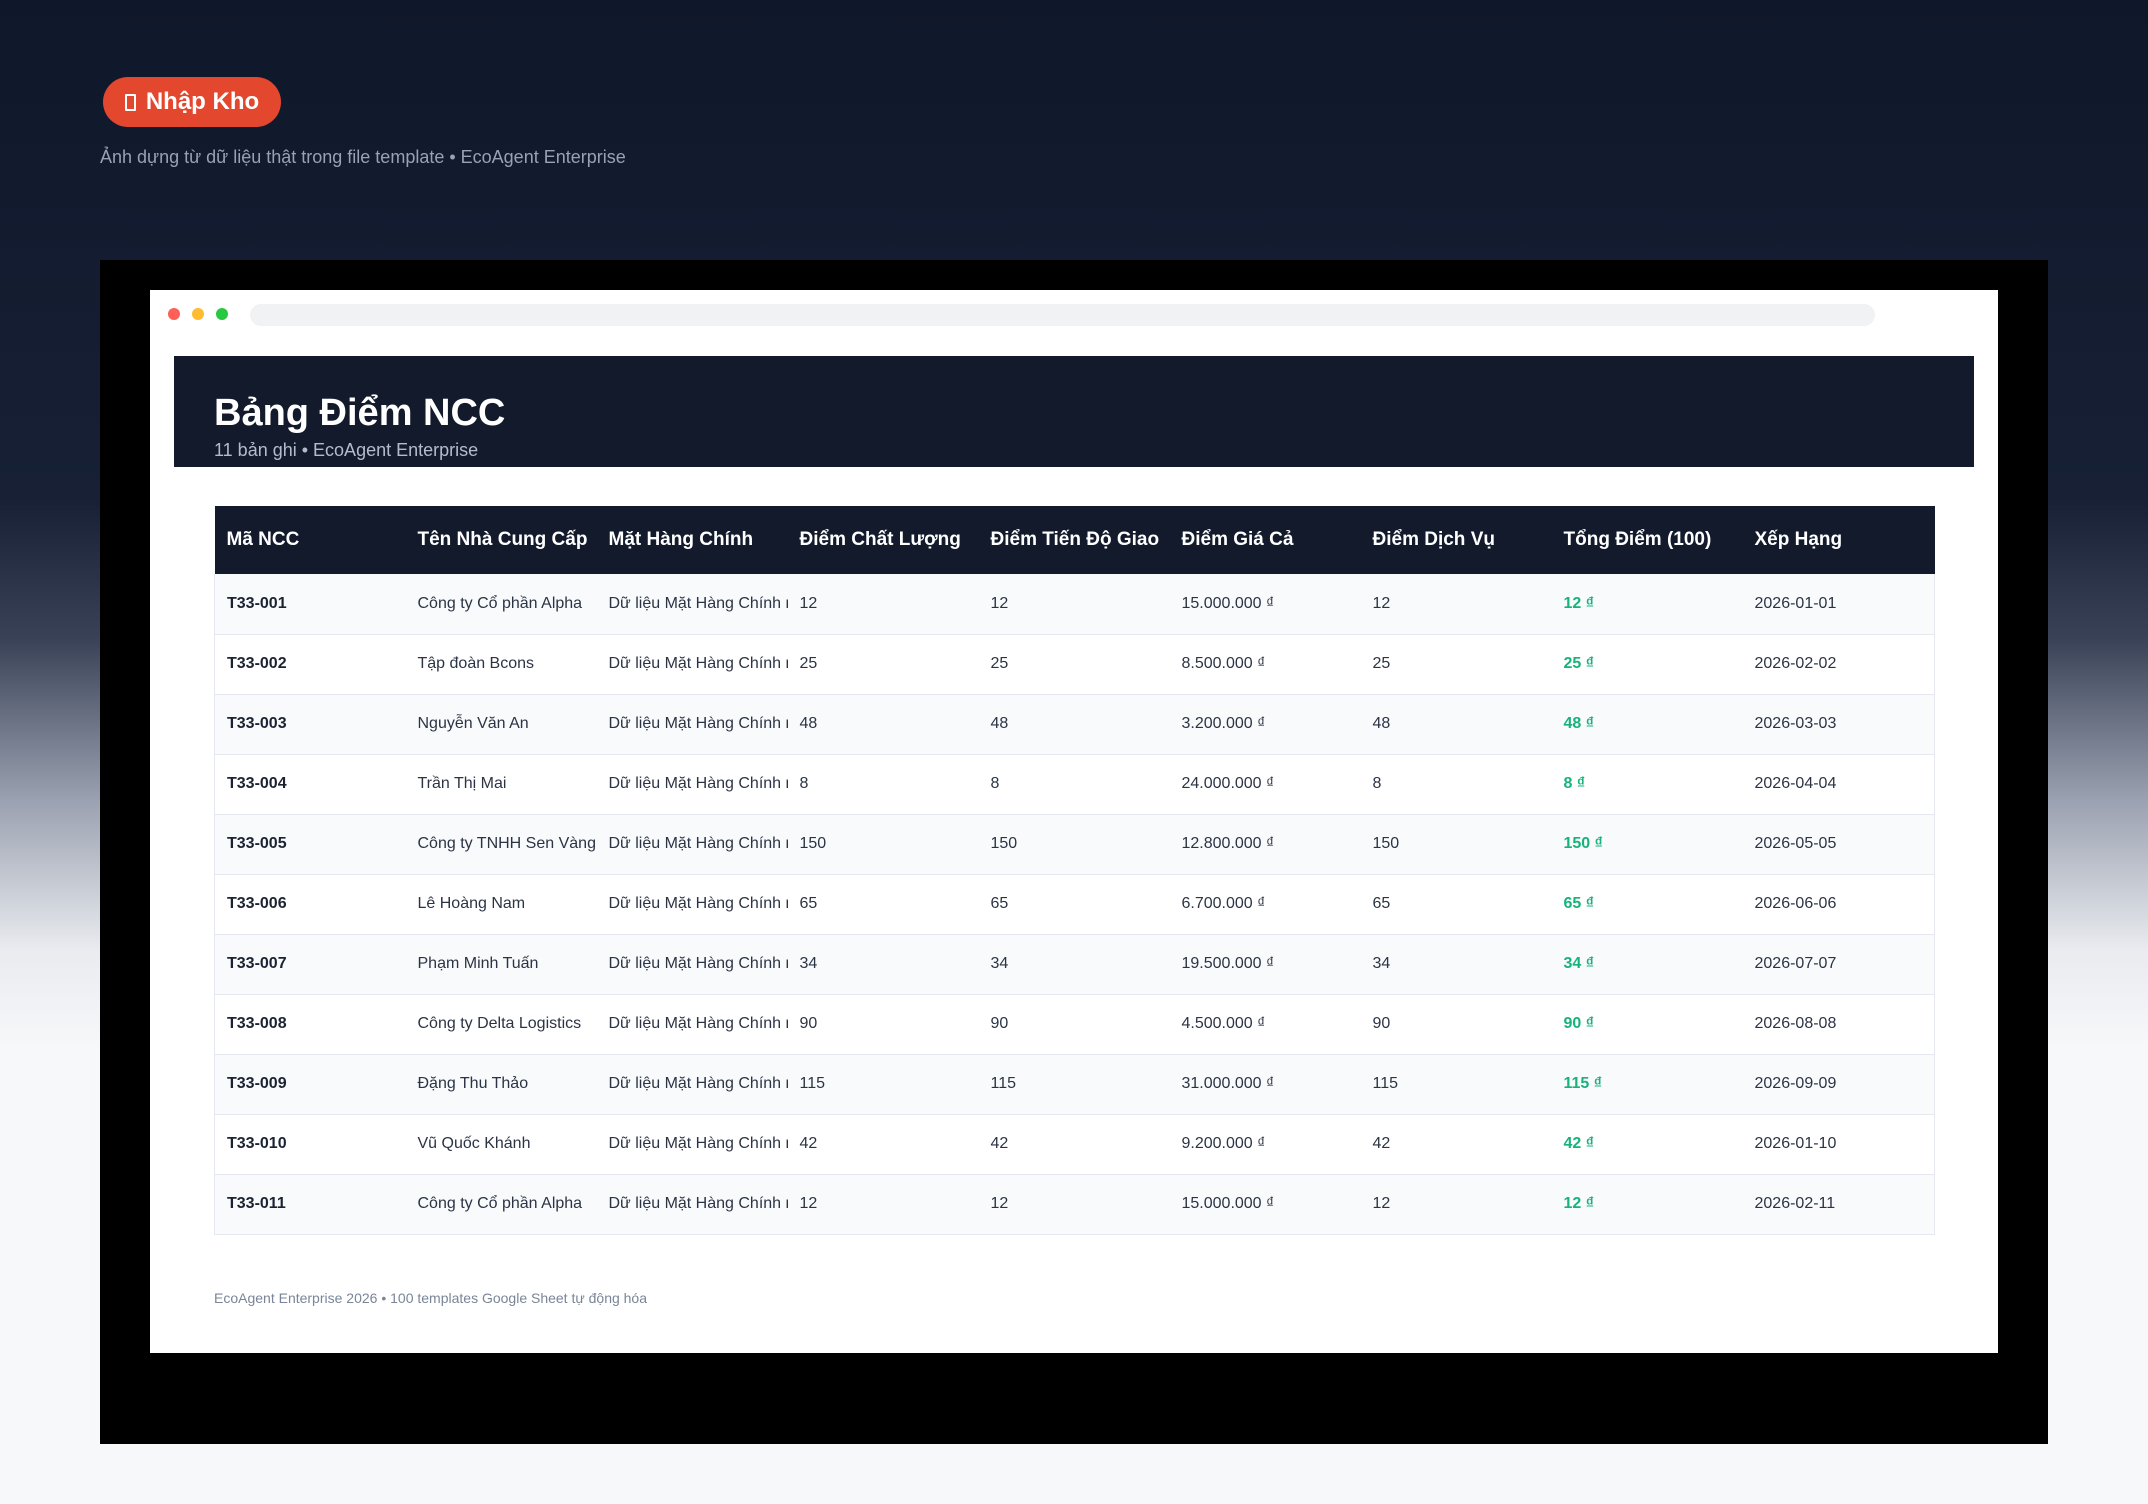 Image resolution: width=2148 pixels, height=1504 pixels. I want to click on table-cell: Đặng Thu Thảo, so click(501, 1084).